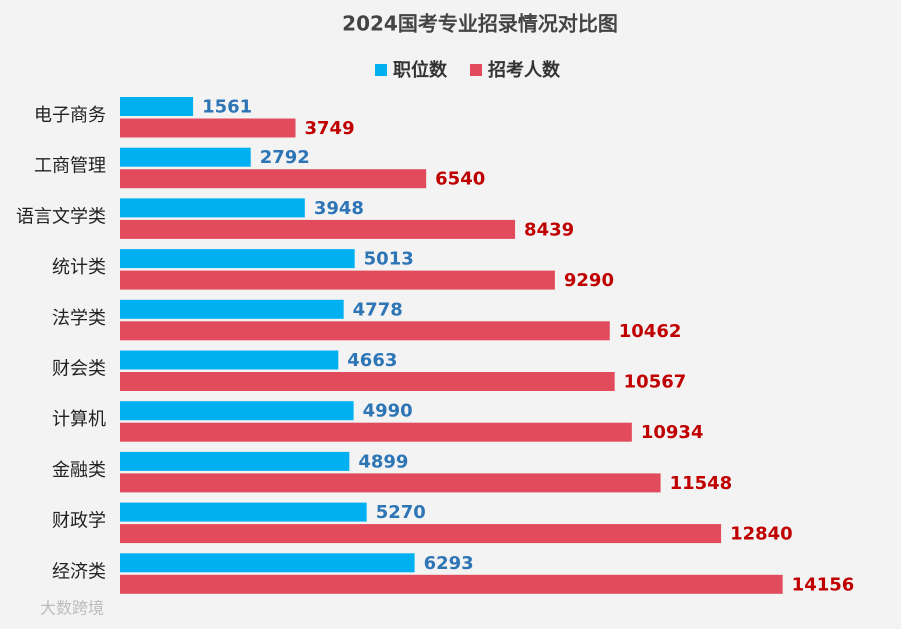 This screenshot has width=901, height=629. Describe the element at coordinates (72, 608) in the screenshot. I see `watermark: 大数跨境` at that location.